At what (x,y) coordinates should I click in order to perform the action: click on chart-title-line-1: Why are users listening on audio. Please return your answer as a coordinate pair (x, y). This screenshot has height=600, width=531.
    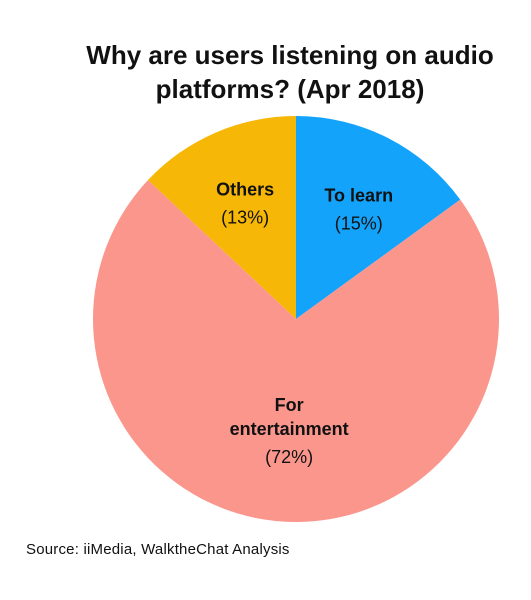
    Looking at the image, I should click on (290, 55).